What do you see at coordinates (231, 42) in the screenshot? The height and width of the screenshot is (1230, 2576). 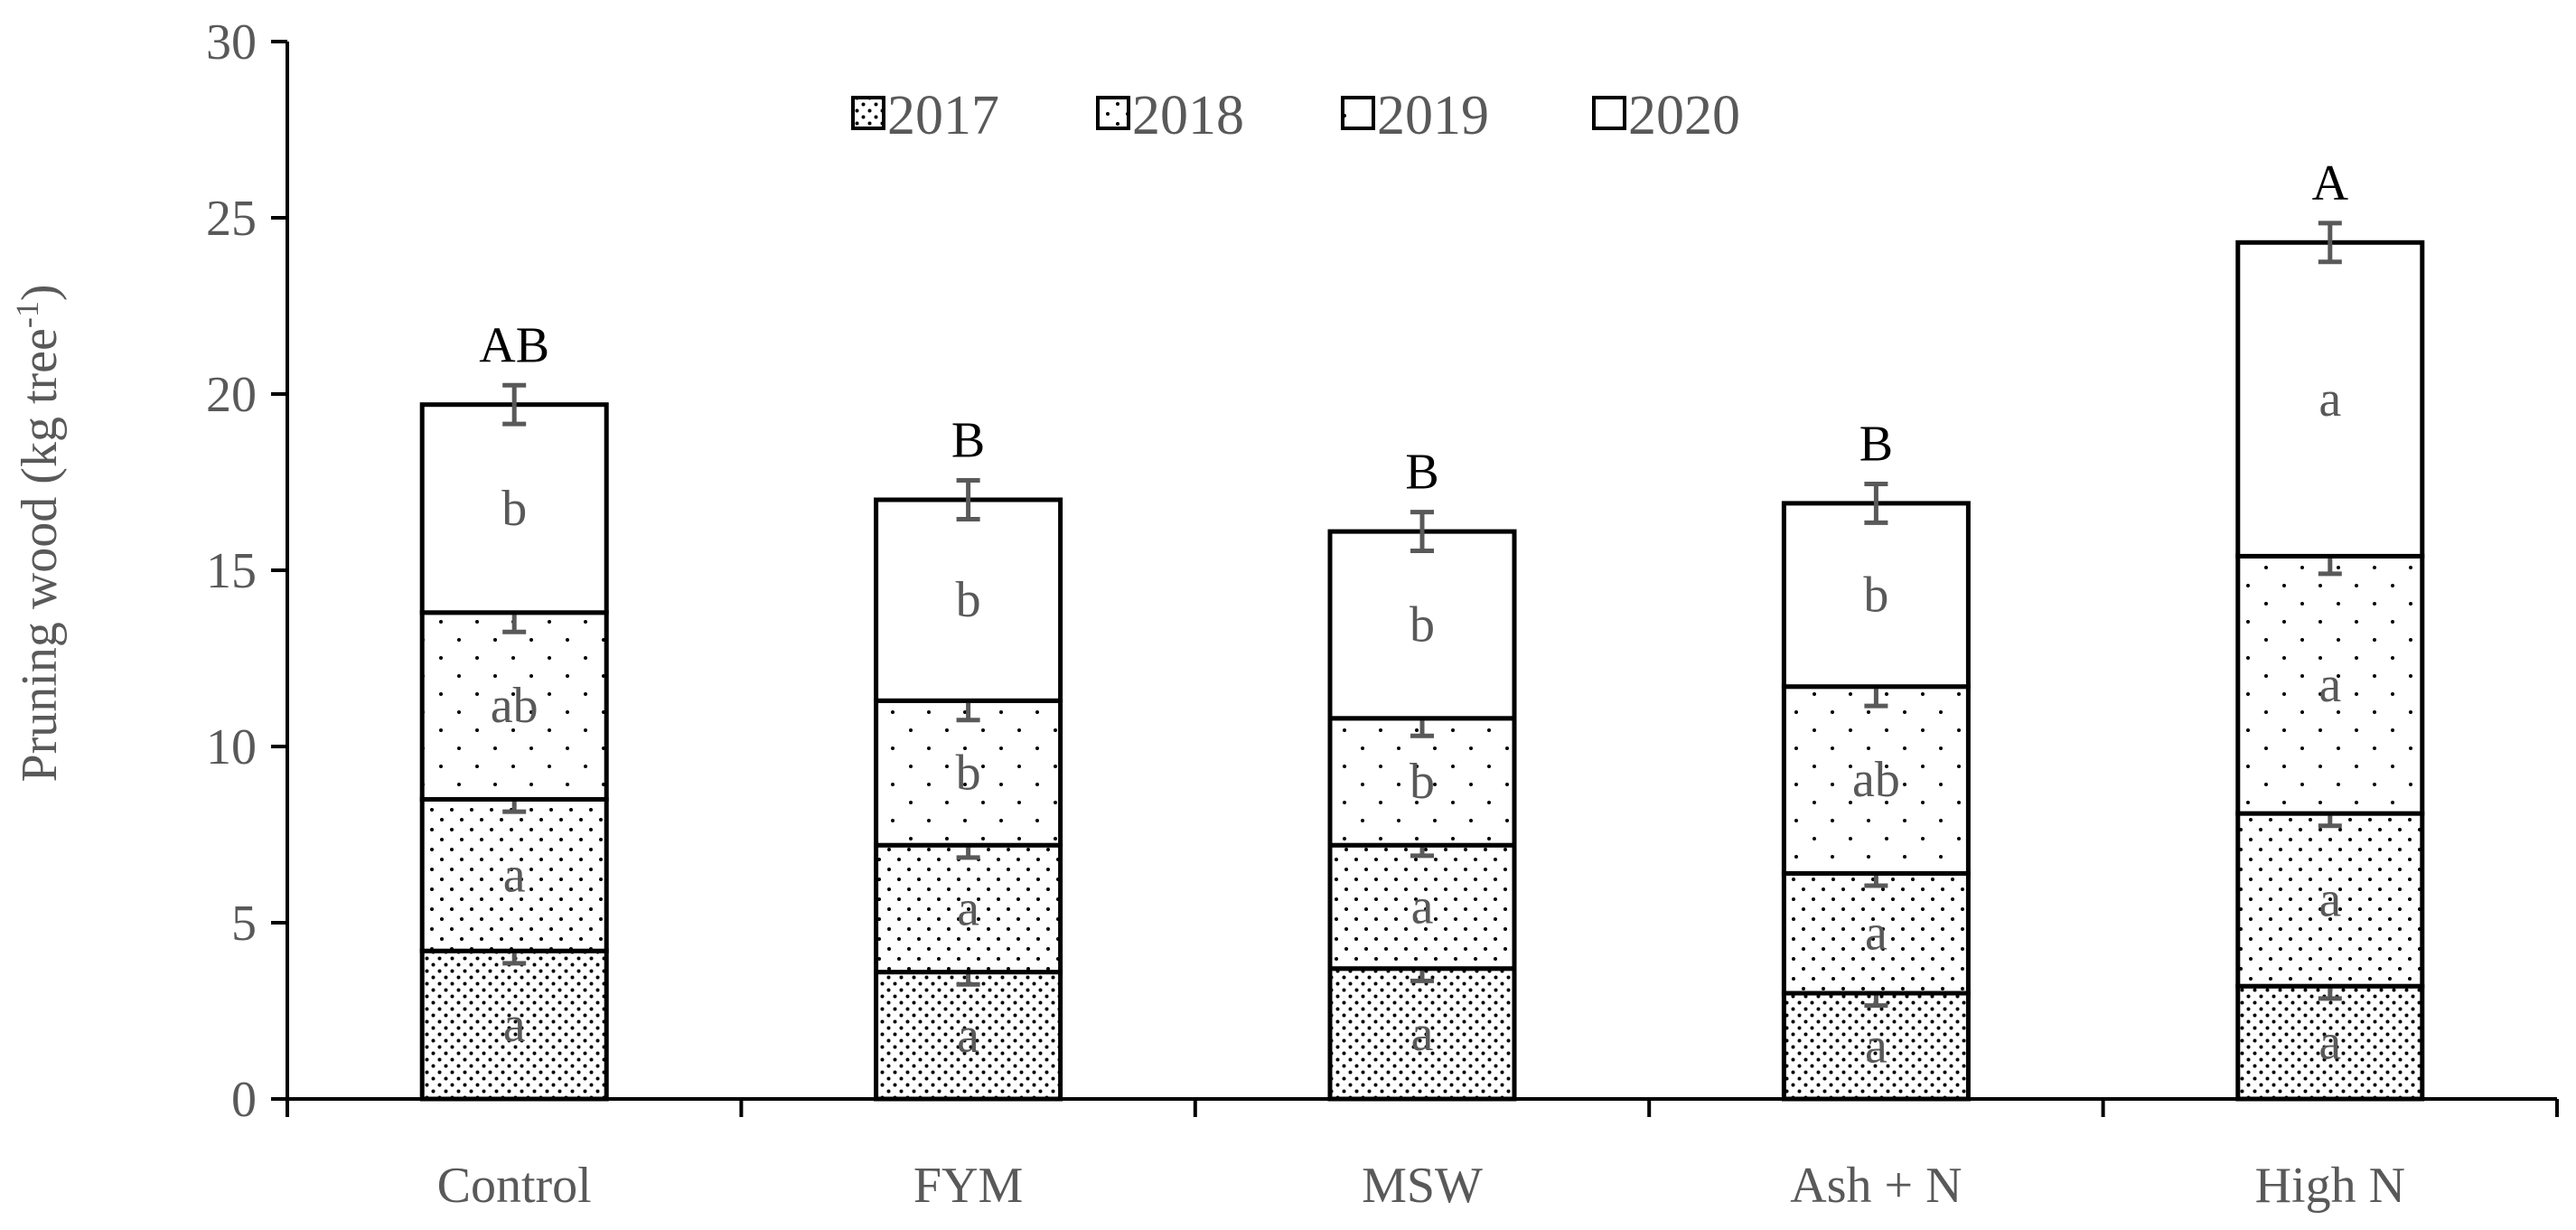 I see `y-tick-label-30: 30` at bounding box center [231, 42].